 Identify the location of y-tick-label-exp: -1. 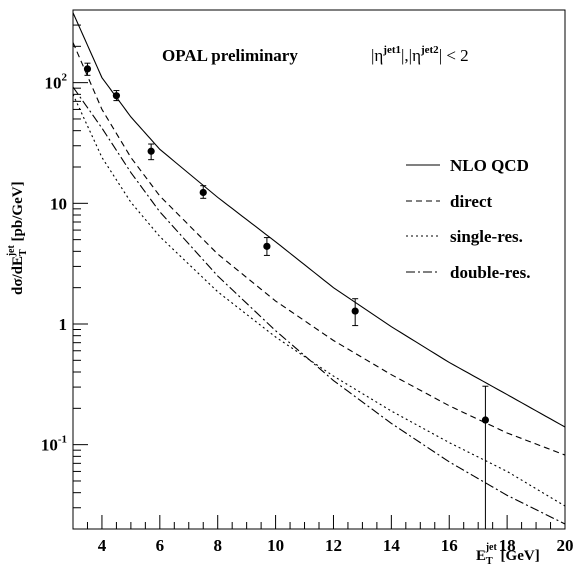
(62, 440).